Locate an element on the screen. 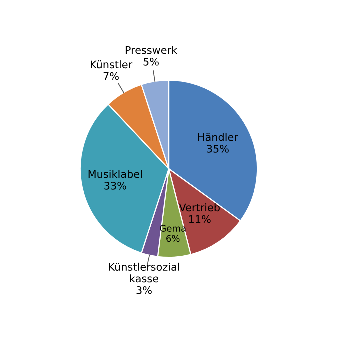 This screenshot has height=338, width=338. slice-label: Presswerk is located at coordinates (152, 50).